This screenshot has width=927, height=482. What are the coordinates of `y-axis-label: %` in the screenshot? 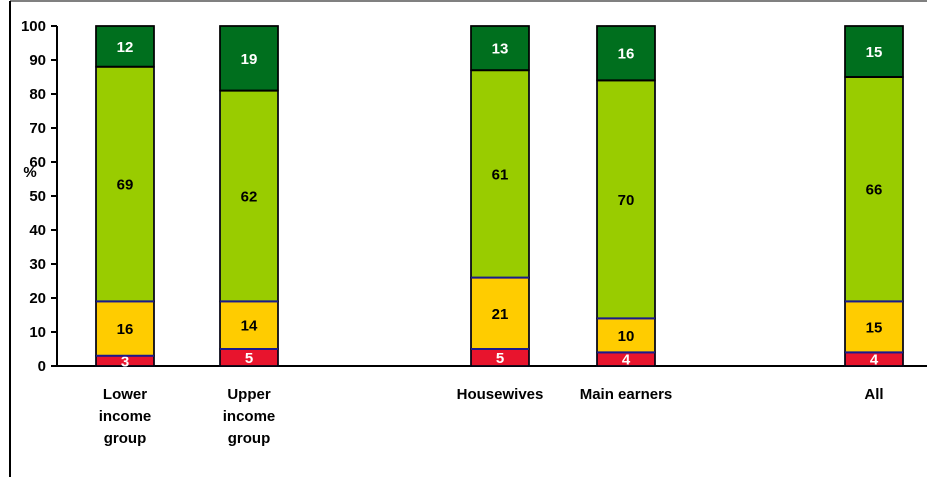 It's located at (29, 172).